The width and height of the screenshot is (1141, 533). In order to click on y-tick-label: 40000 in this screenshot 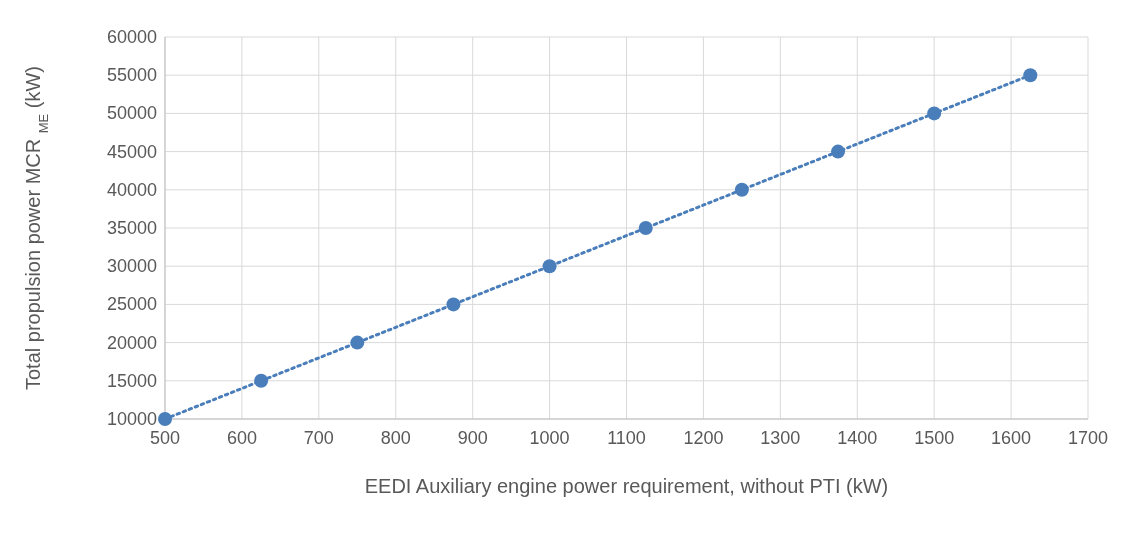, I will do `click(131, 189)`.